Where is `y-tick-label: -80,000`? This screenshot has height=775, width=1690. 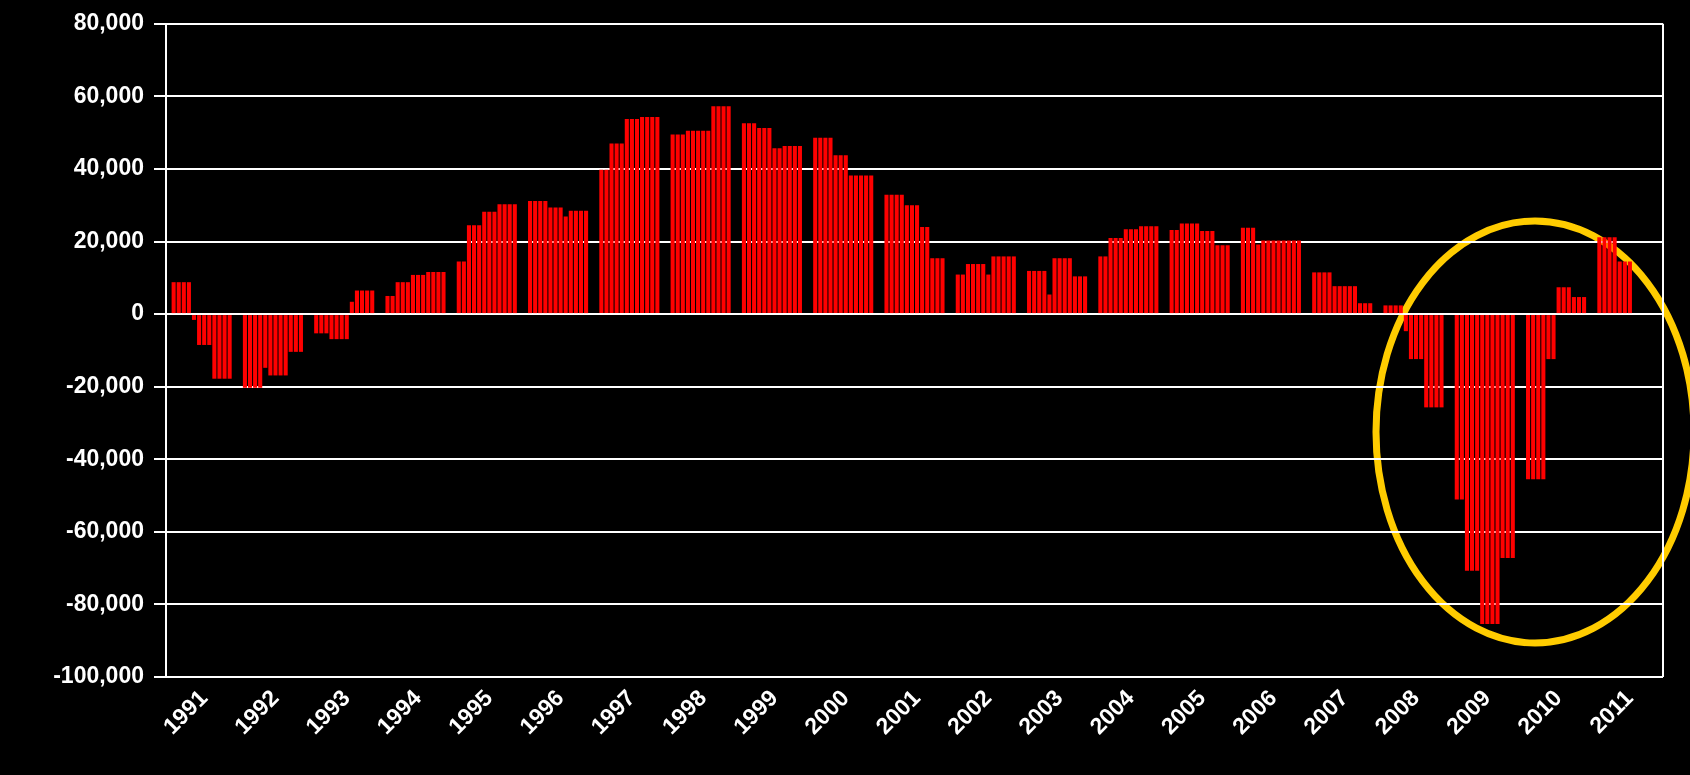
y-tick-label: -80,000 is located at coordinates (104, 602).